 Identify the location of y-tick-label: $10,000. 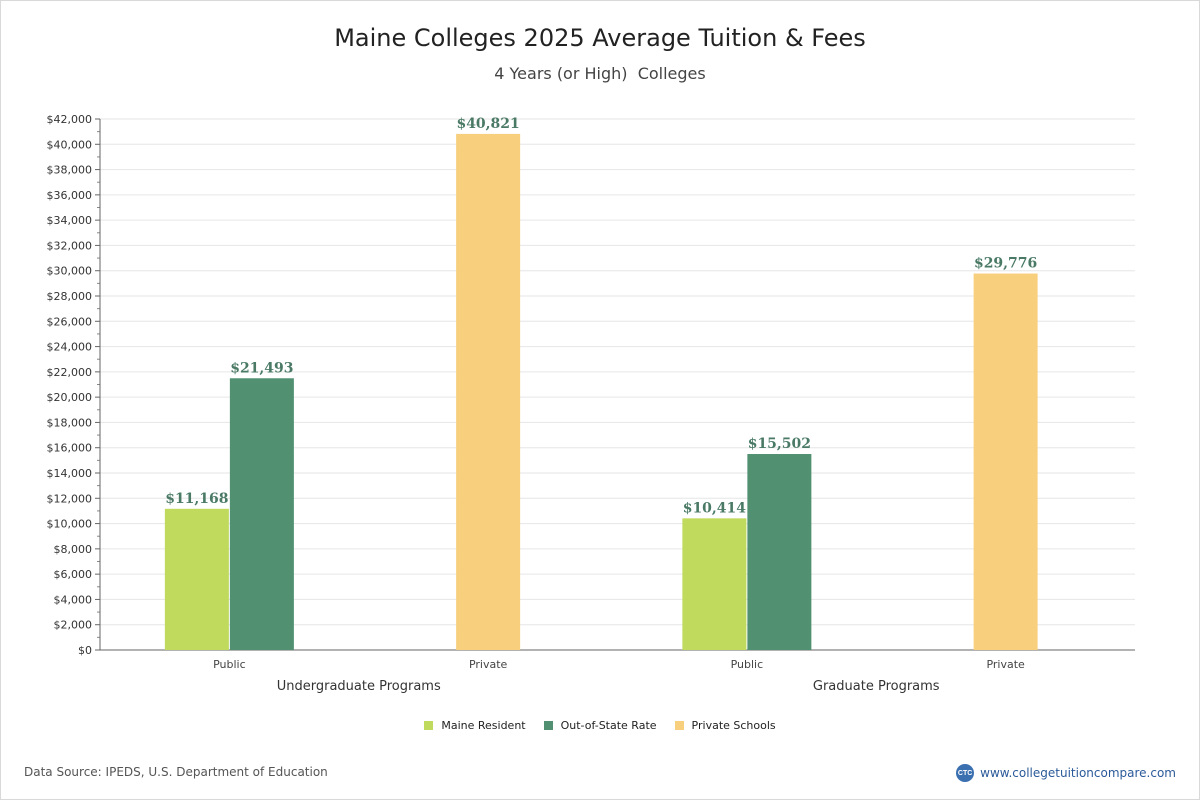
(70, 524).